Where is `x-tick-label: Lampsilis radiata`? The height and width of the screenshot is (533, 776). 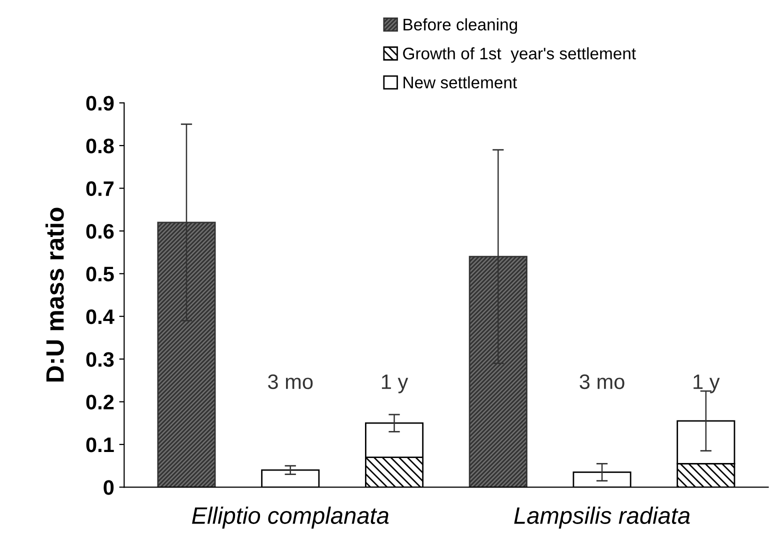 x-tick-label: Lampsilis radiata is located at coordinates (602, 517).